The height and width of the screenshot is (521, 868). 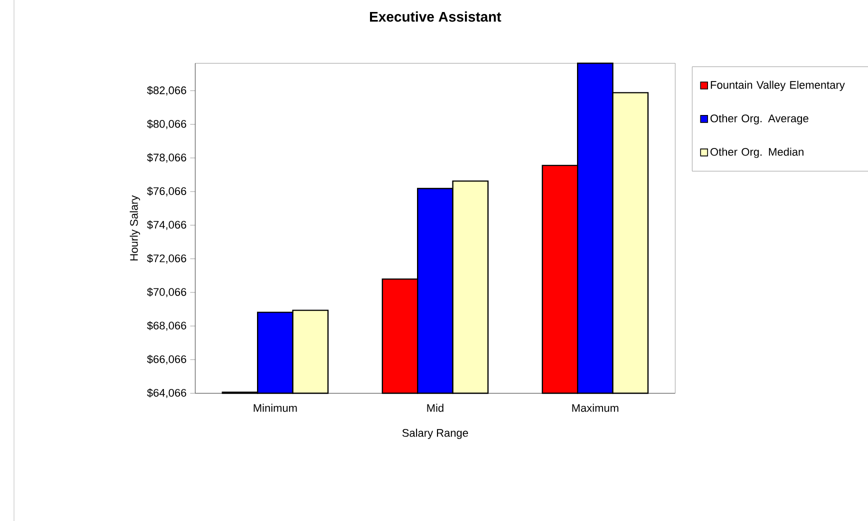 What do you see at coordinates (166, 91) in the screenshot?
I see `y-tick-label: $82,066` at bounding box center [166, 91].